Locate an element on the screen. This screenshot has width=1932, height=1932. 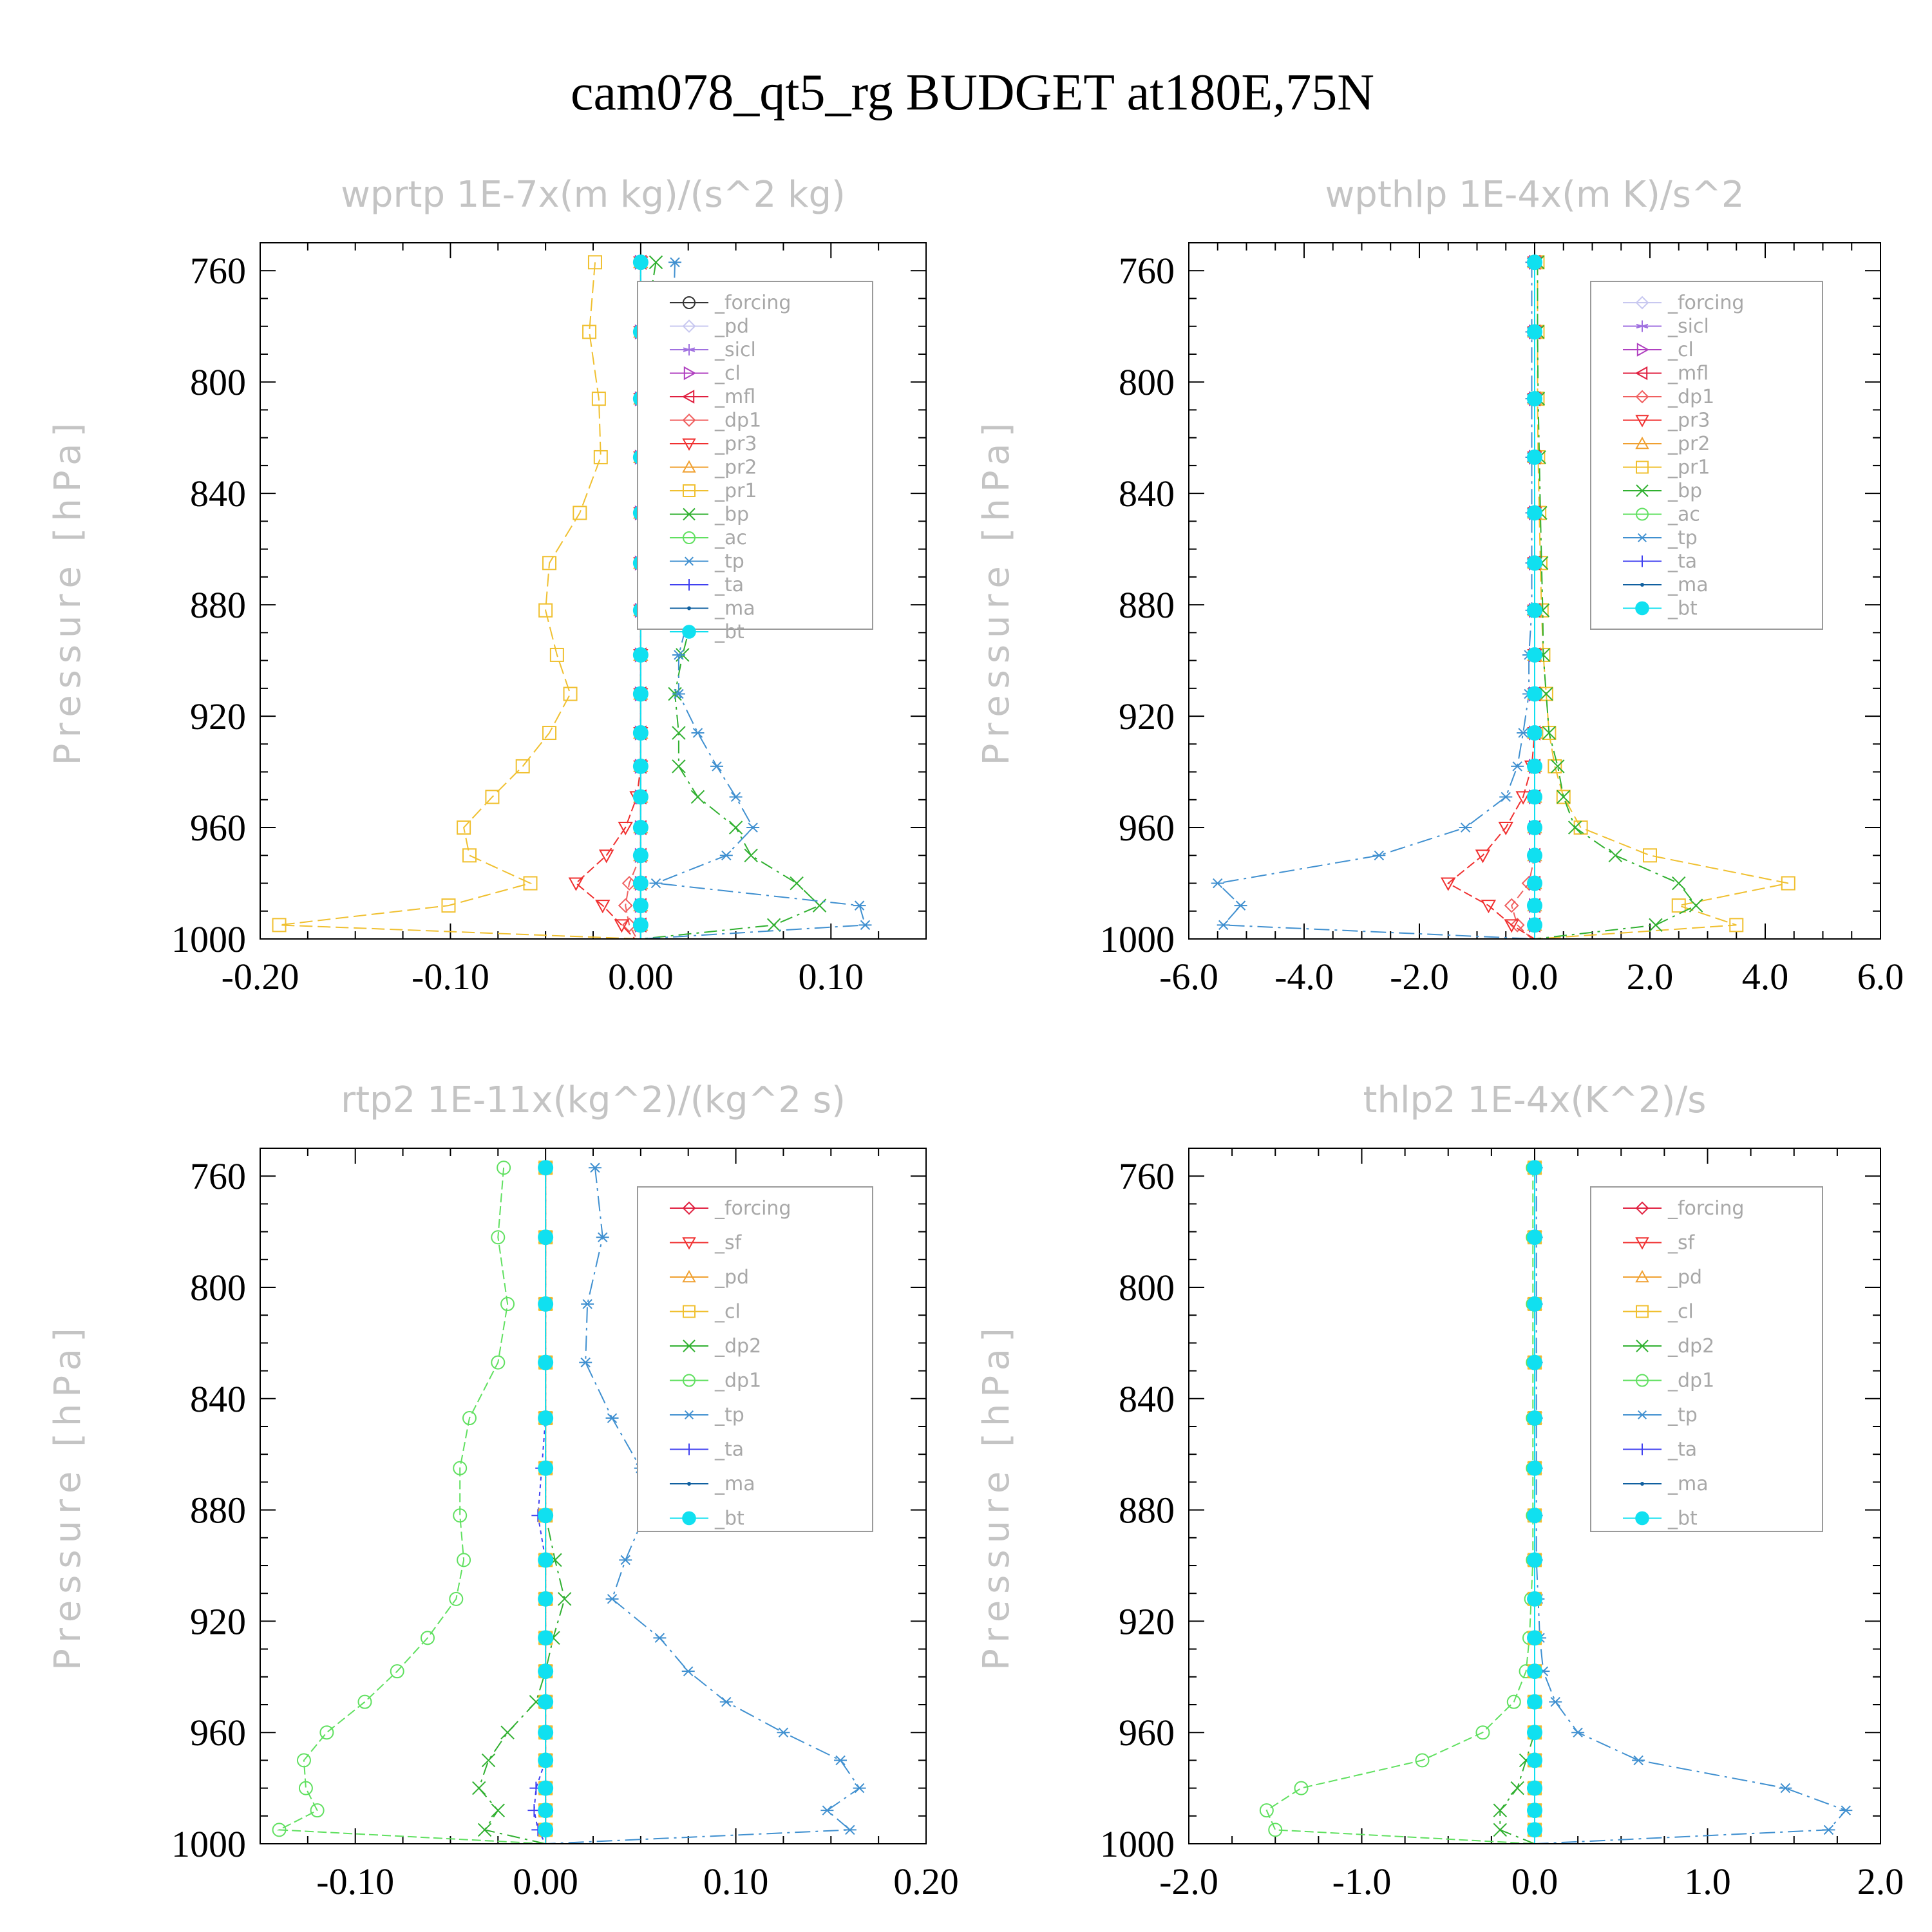
x-tick-label: 0.10 is located at coordinates (831, 977).